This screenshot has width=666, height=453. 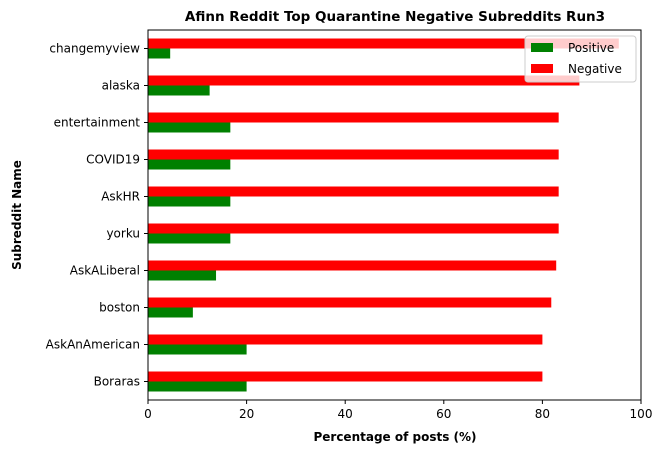 I want to click on y-tick-label: Boraras, so click(x=117, y=382).